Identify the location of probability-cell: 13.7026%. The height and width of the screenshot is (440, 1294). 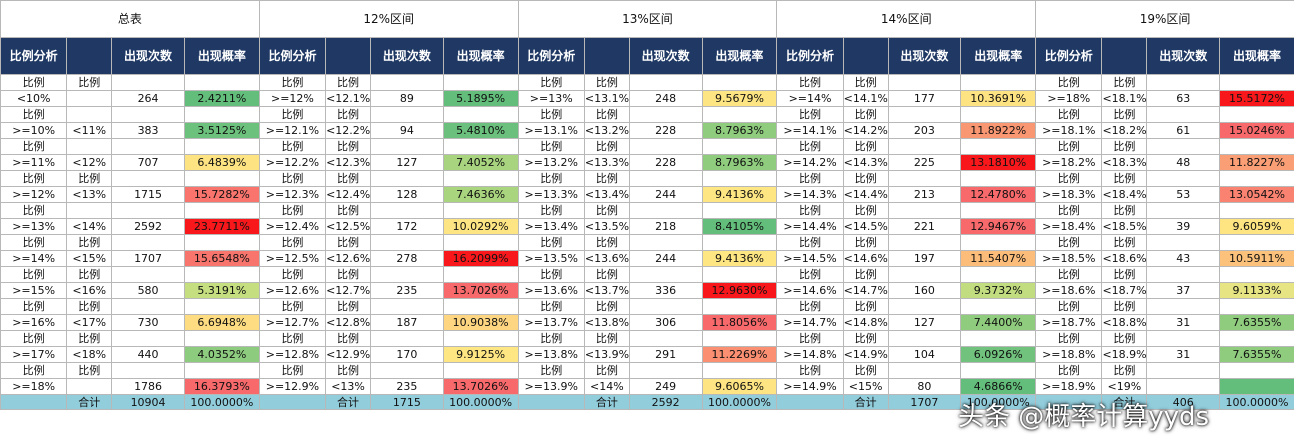
(480, 290).